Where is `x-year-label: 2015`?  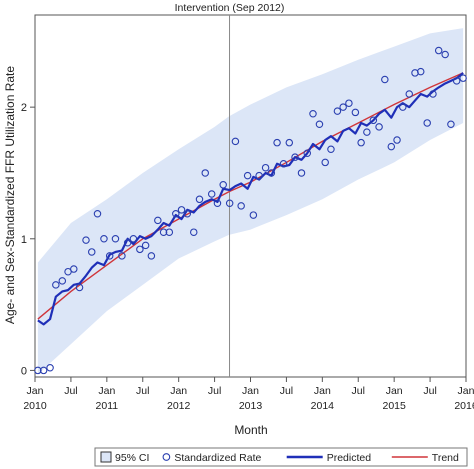 x-year-label: 2015 is located at coordinates (394, 406).